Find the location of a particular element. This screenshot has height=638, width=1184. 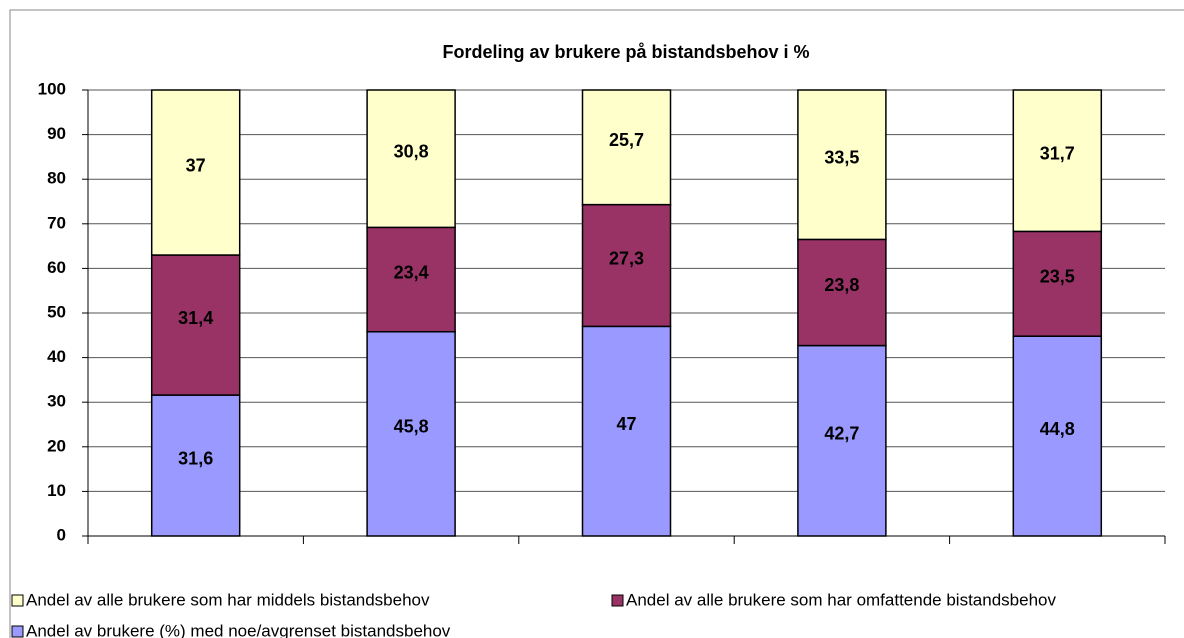

data-label: 23,5 is located at coordinates (1057, 277).